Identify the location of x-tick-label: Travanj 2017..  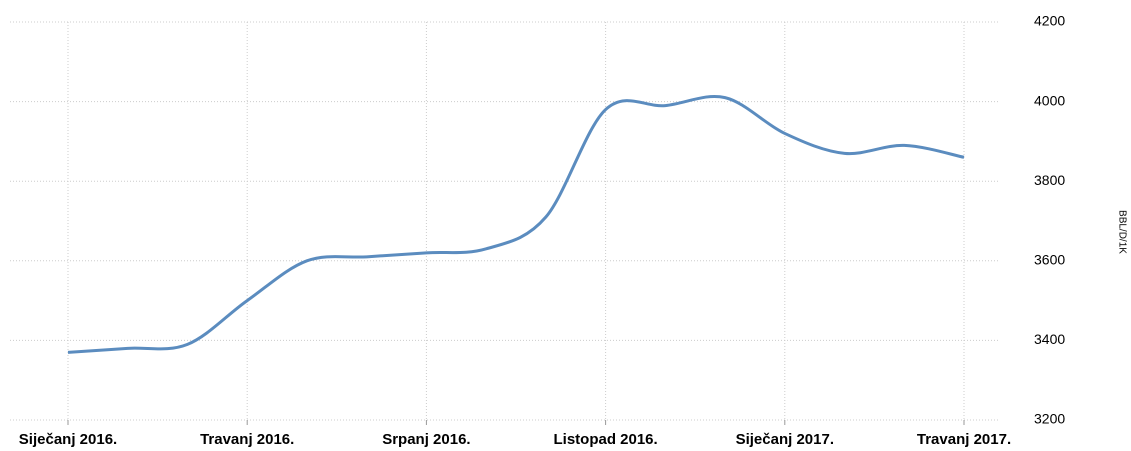
(964, 439).